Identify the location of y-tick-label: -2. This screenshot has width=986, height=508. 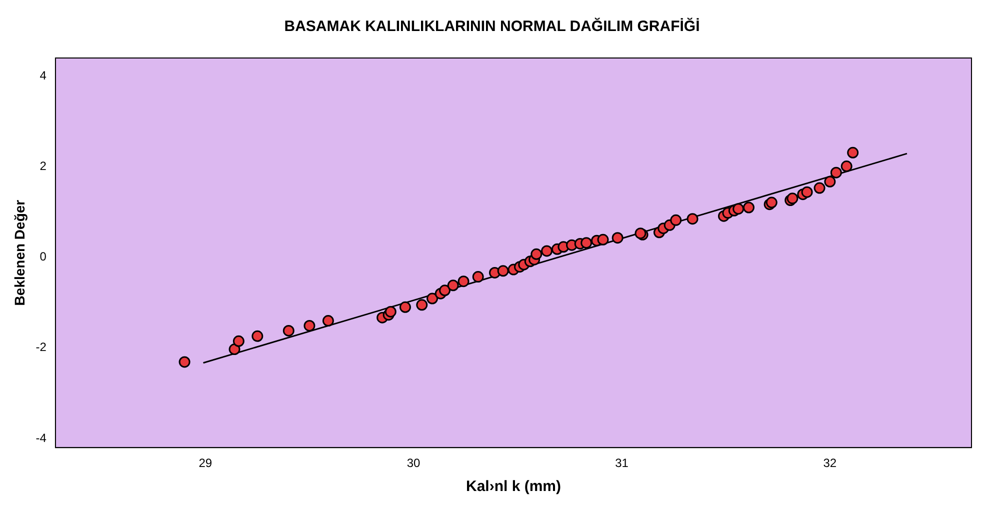
(41, 347).